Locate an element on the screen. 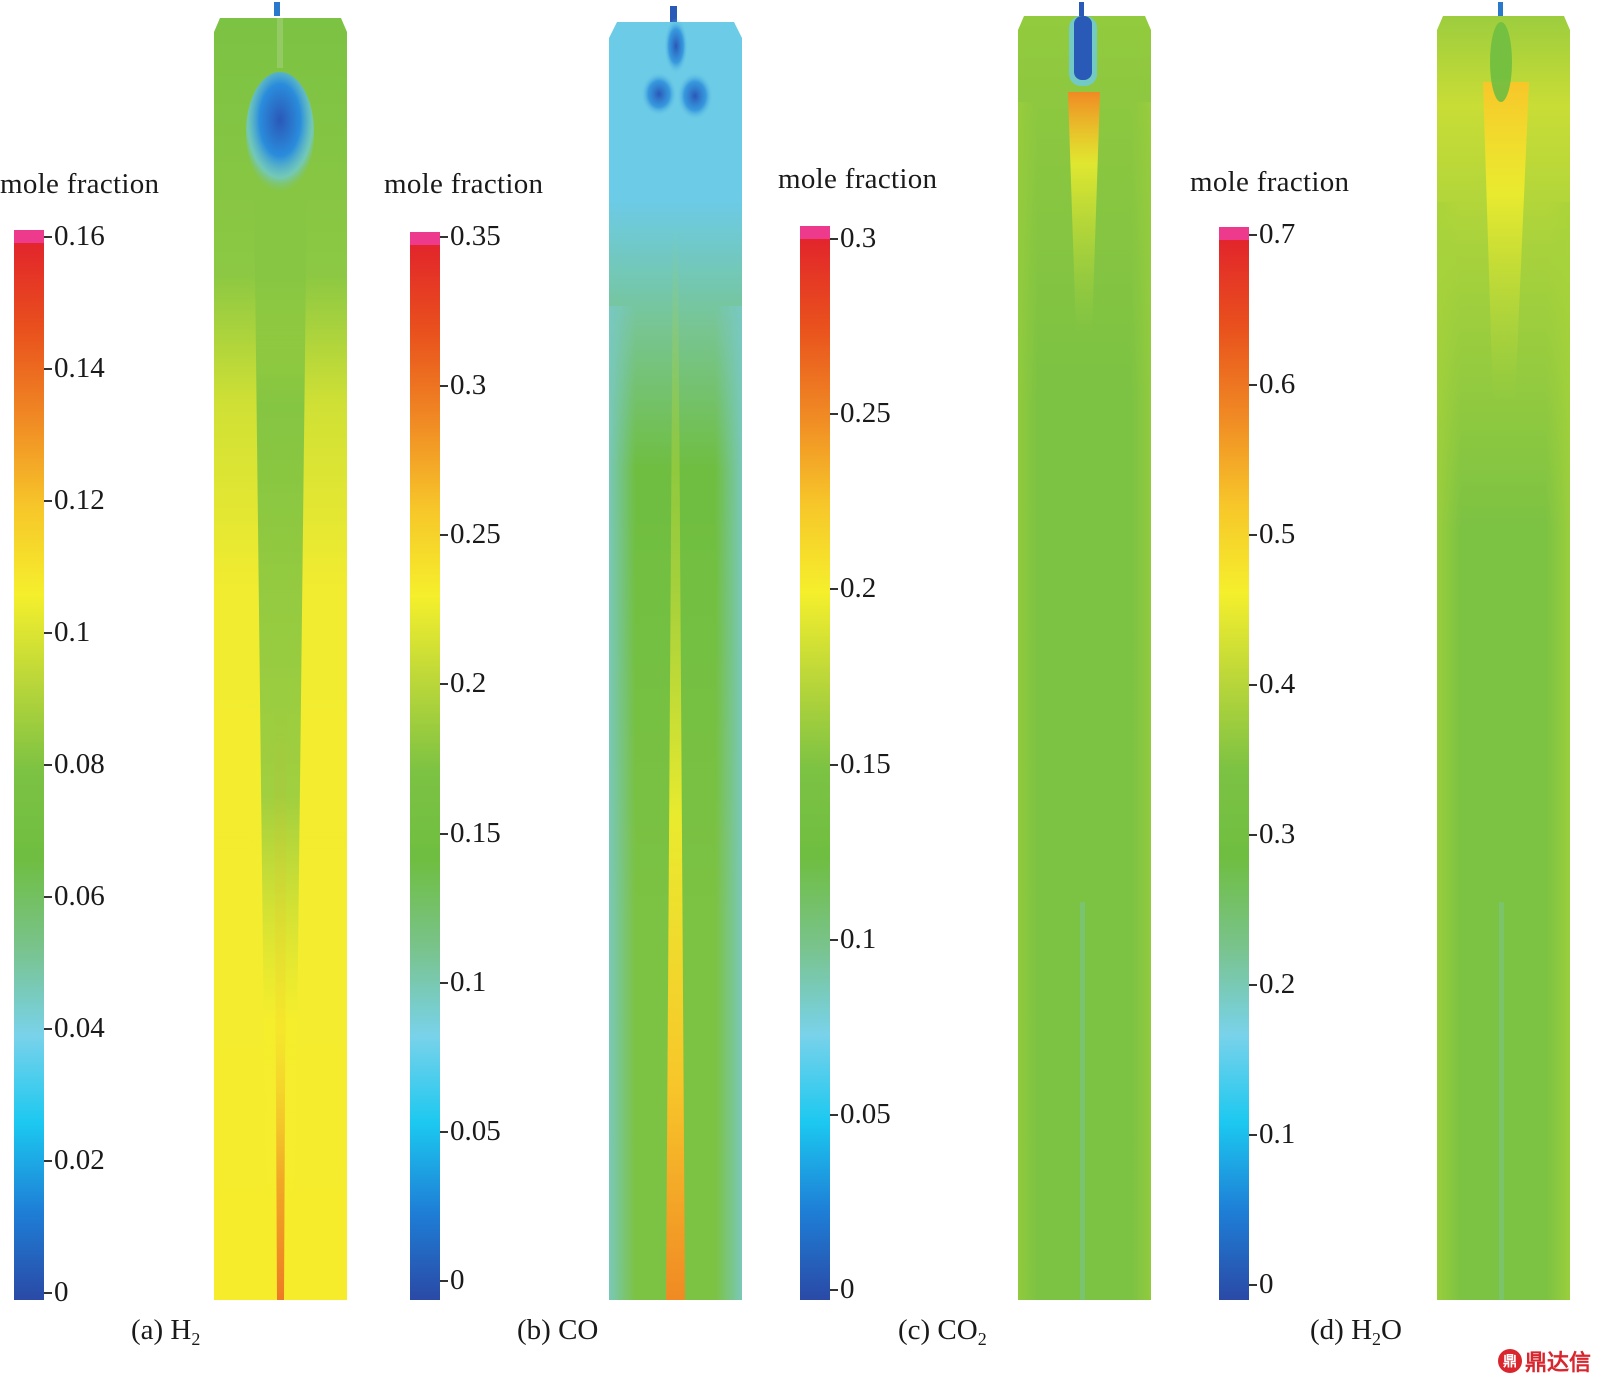 The height and width of the screenshot is (1383, 1602). reactor-co2 is located at coordinates (1084, 651).